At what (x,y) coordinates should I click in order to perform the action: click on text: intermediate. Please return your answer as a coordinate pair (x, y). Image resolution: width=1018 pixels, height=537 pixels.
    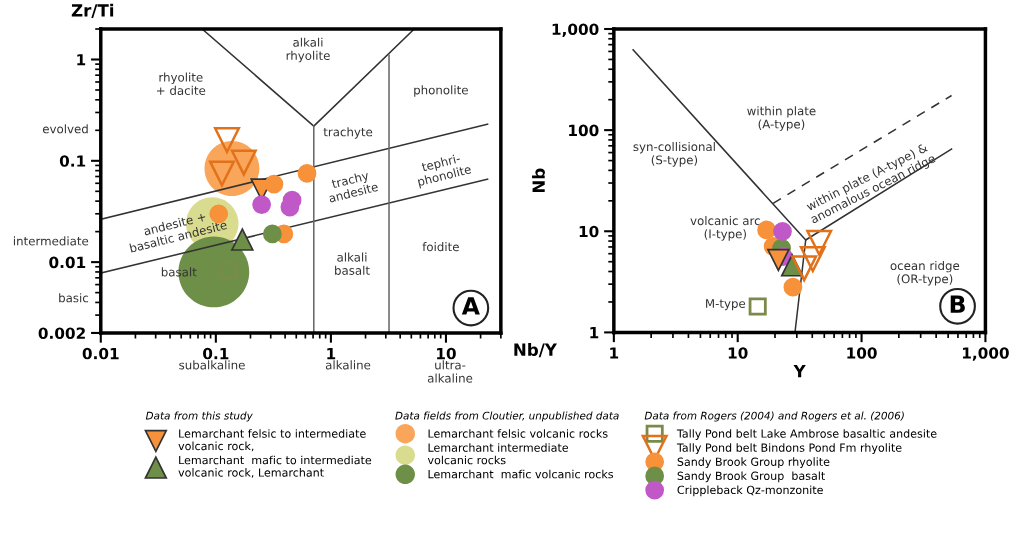
    Looking at the image, I should click on (51, 241).